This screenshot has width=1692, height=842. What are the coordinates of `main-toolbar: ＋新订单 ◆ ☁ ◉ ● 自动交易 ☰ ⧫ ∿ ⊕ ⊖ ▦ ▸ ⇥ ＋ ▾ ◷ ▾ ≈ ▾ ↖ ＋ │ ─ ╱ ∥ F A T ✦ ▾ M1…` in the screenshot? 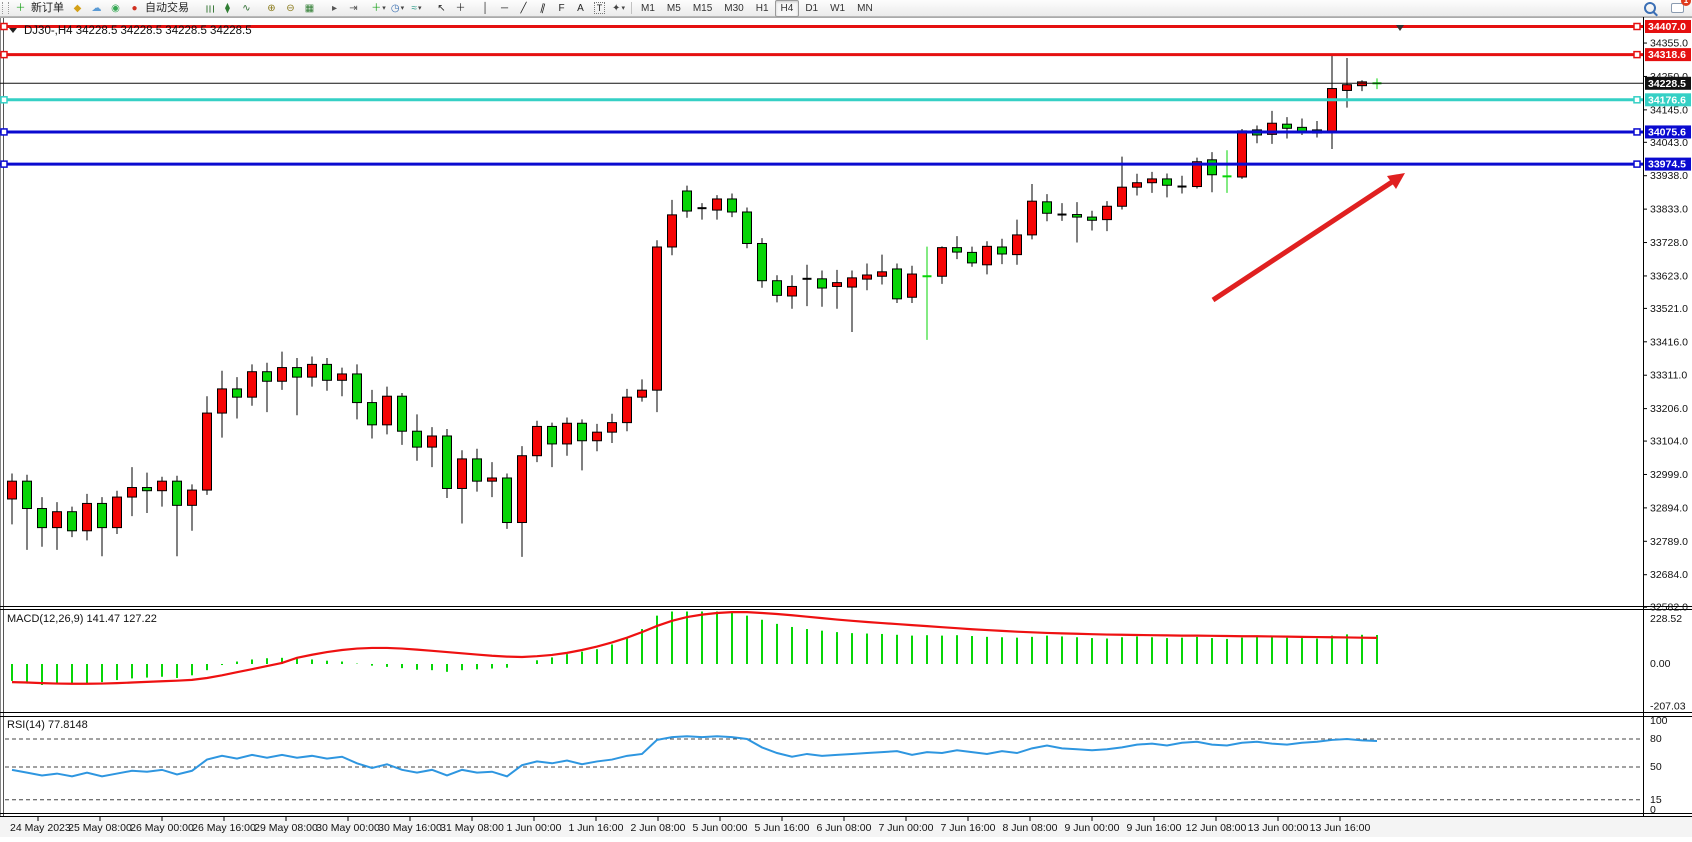 It's located at (846, 8).